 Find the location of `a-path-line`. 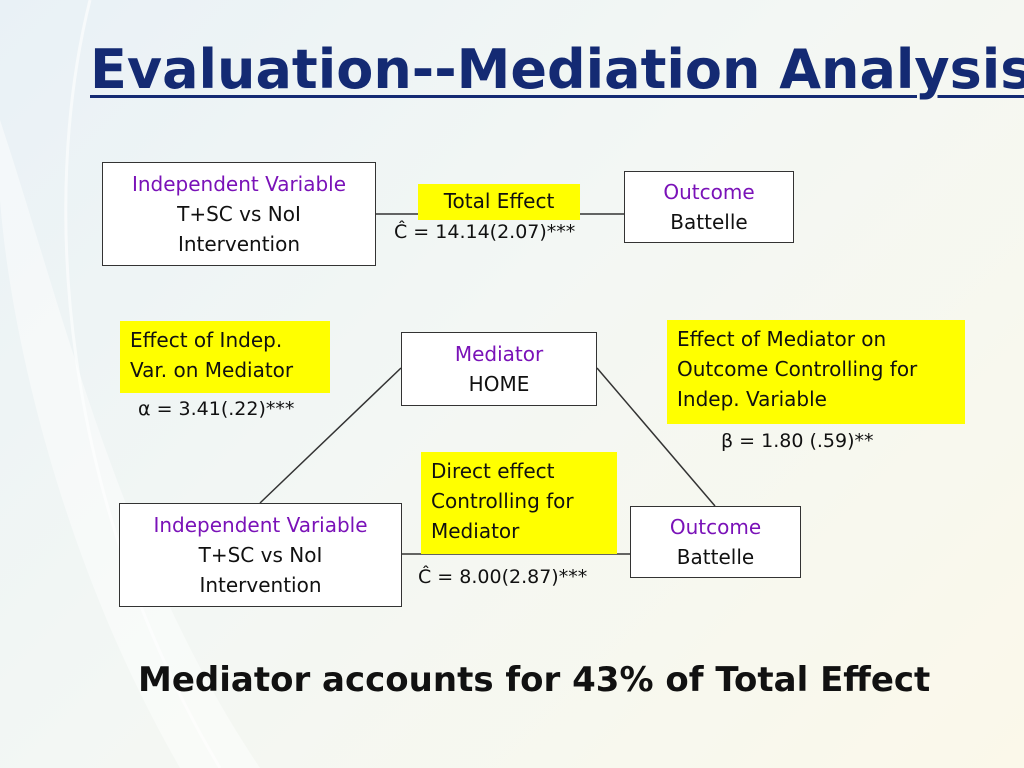

a-path-line is located at coordinates (330, 435).